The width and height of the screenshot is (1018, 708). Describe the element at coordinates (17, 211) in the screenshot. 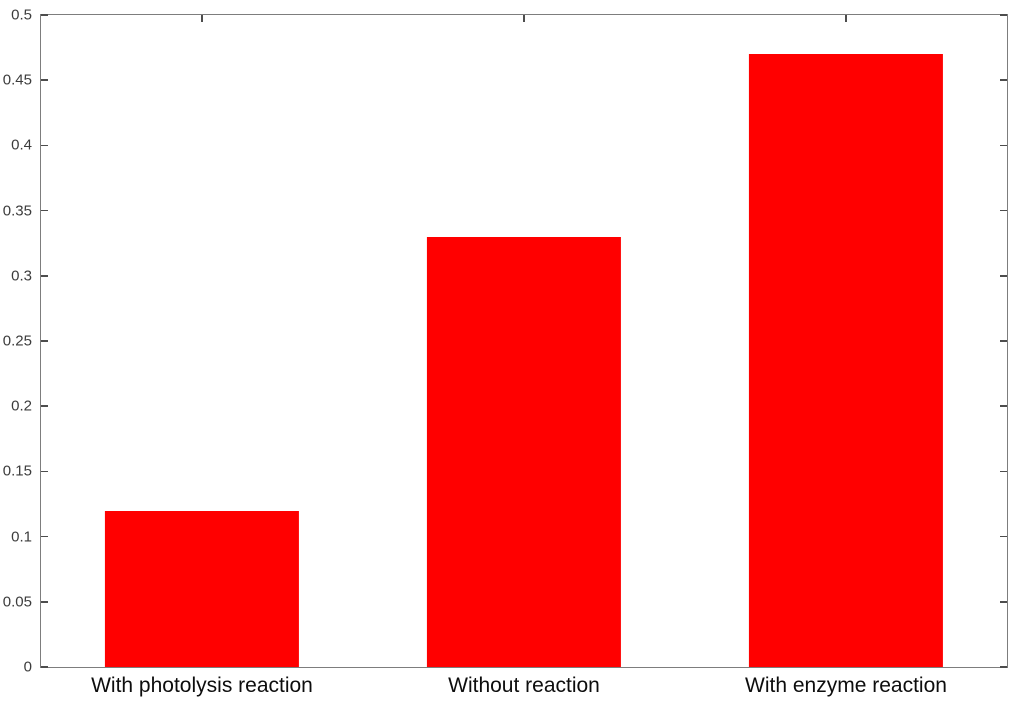

I see `y-tick-label: 0.35` at that location.